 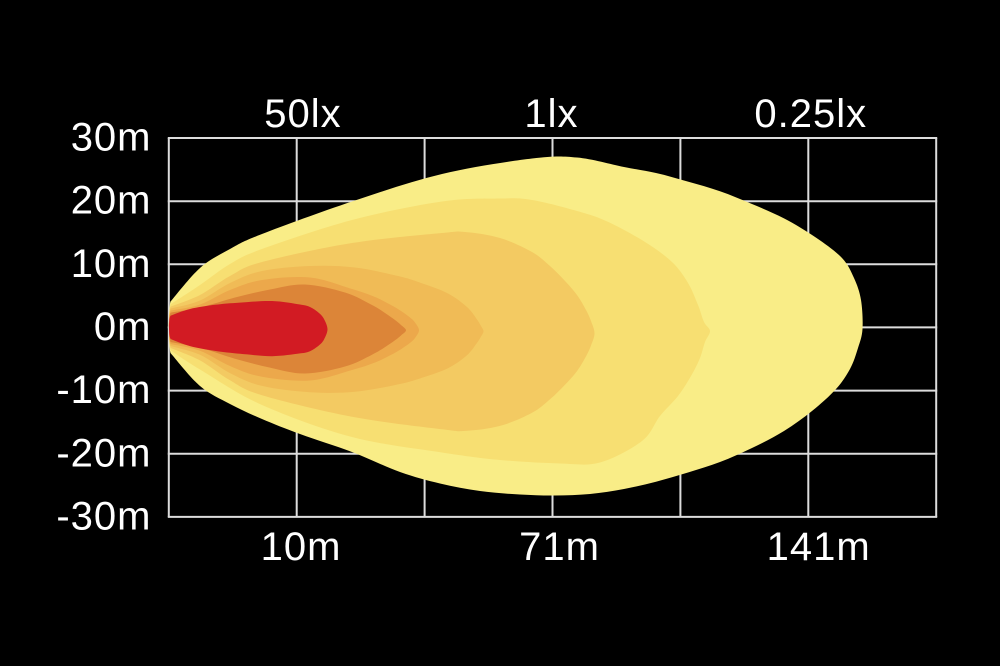 I want to click on svg-text: 141m, so click(x=819, y=547).